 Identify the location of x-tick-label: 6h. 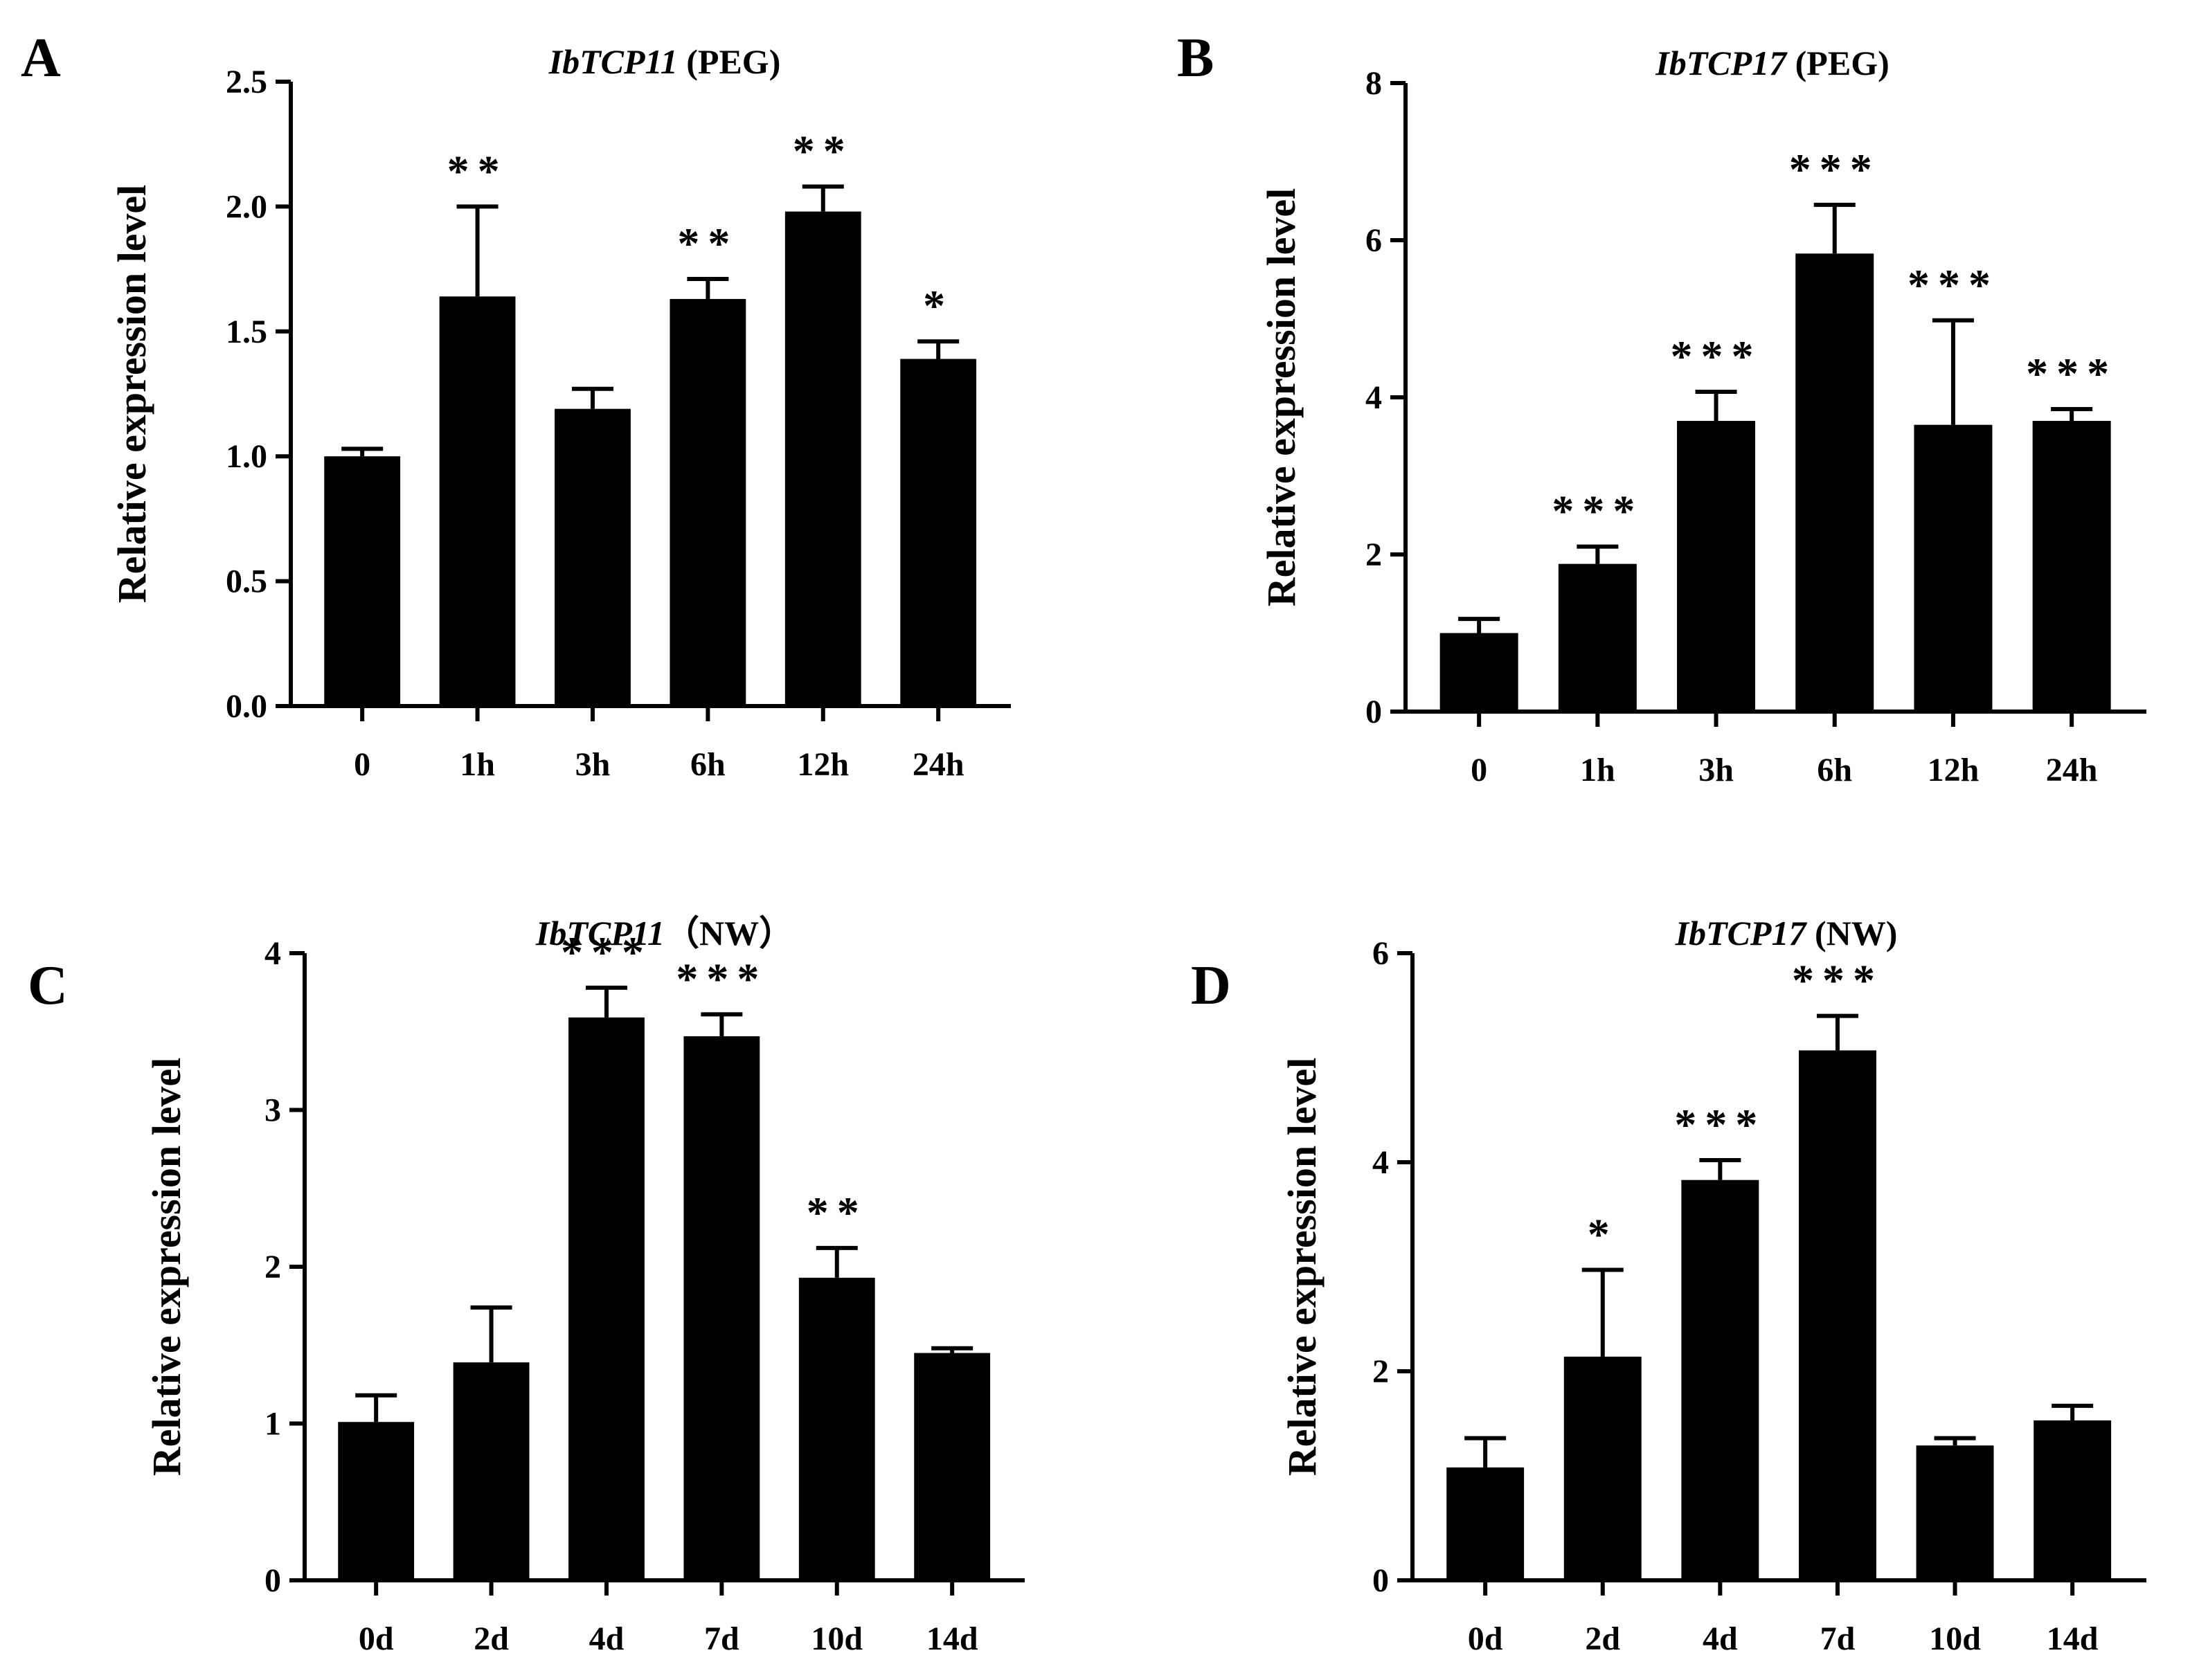
(1834, 770).